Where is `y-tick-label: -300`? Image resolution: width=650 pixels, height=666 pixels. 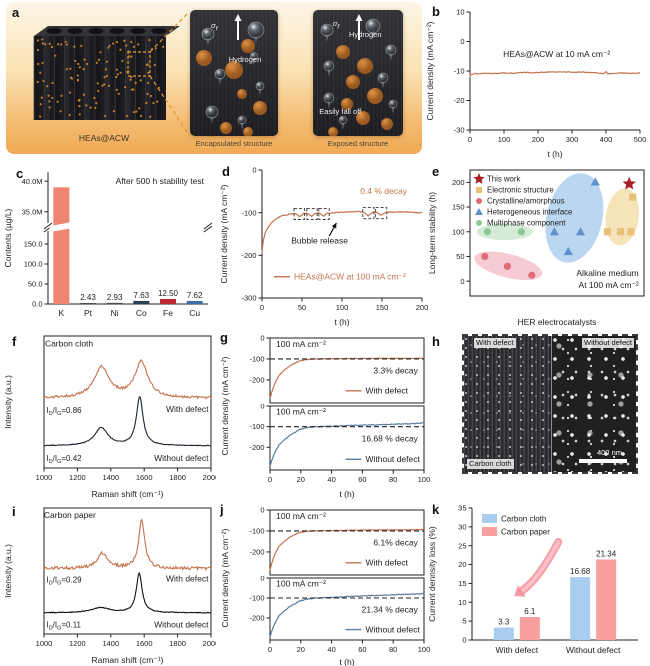
y-tick-label: -300 is located at coordinates (248, 298).